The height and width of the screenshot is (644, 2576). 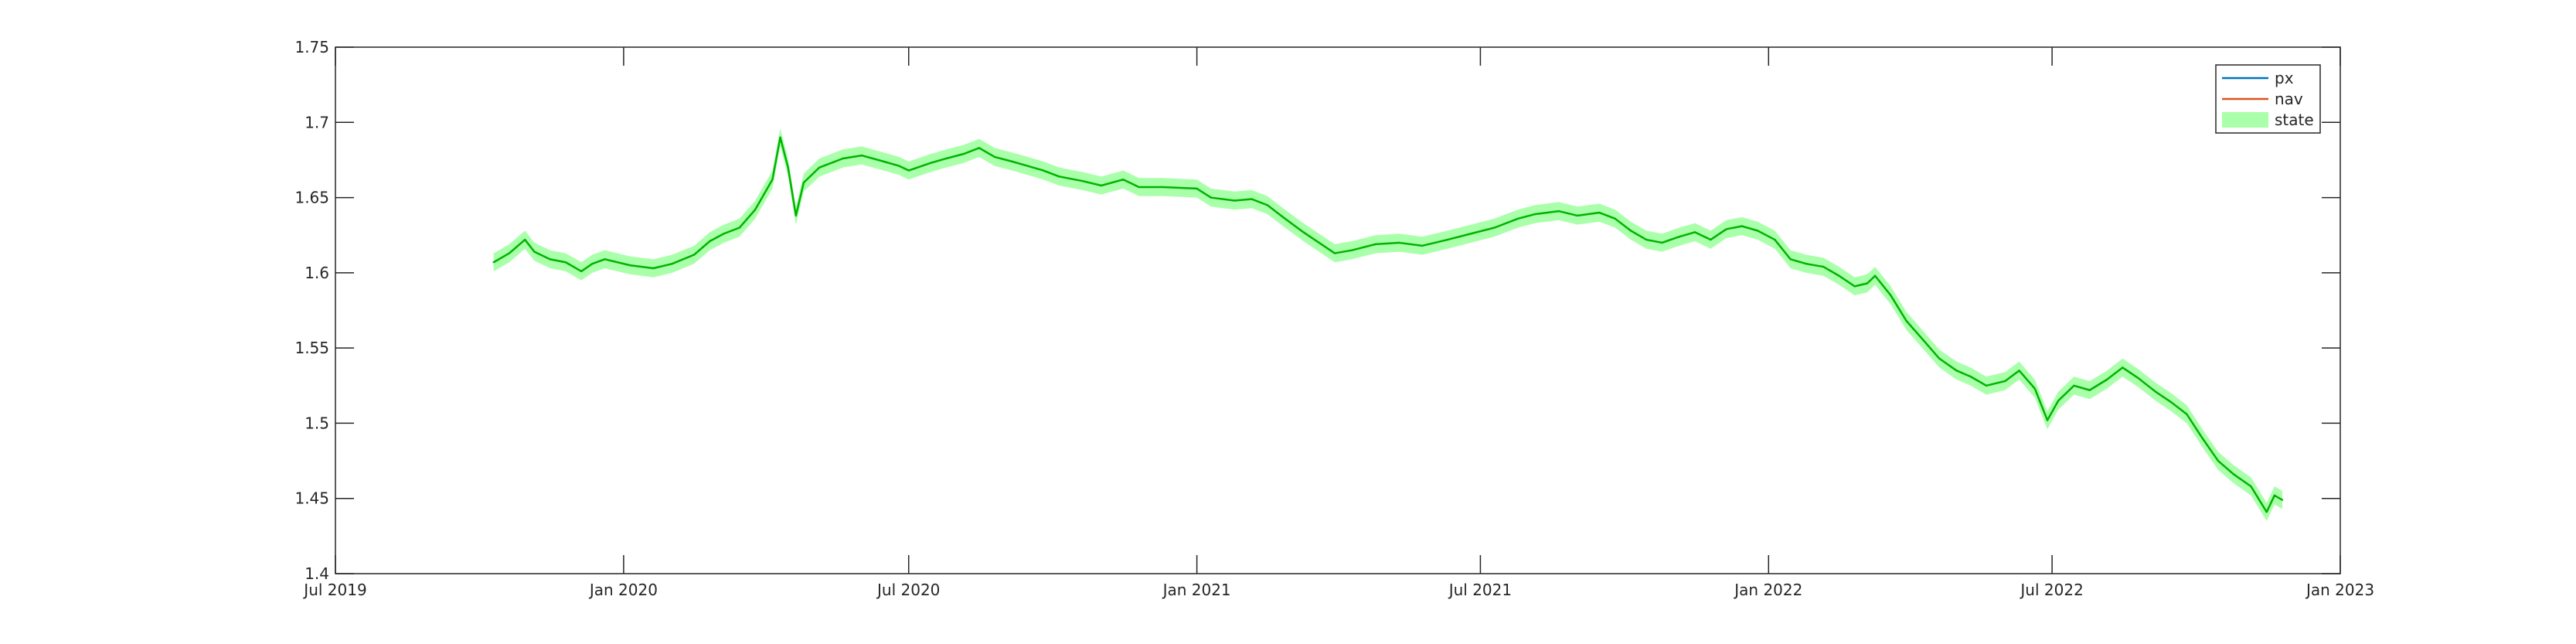 What do you see at coordinates (311, 198) in the screenshot?
I see `y-tick-label: 1.65` at bounding box center [311, 198].